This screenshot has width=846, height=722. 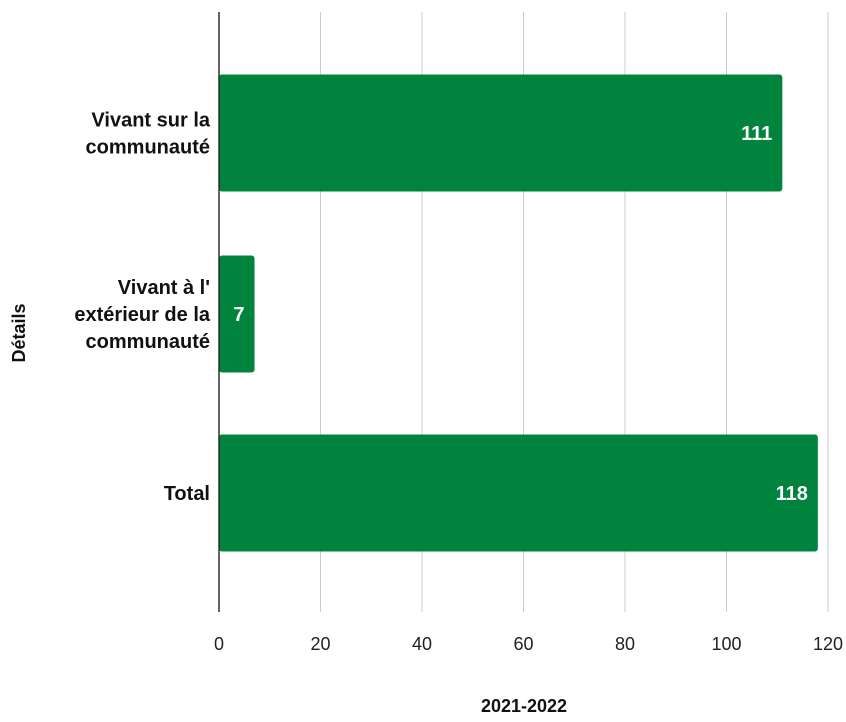 What do you see at coordinates (726, 644) in the screenshot?
I see `x-tick-label: 100` at bounding box center [726, 644].